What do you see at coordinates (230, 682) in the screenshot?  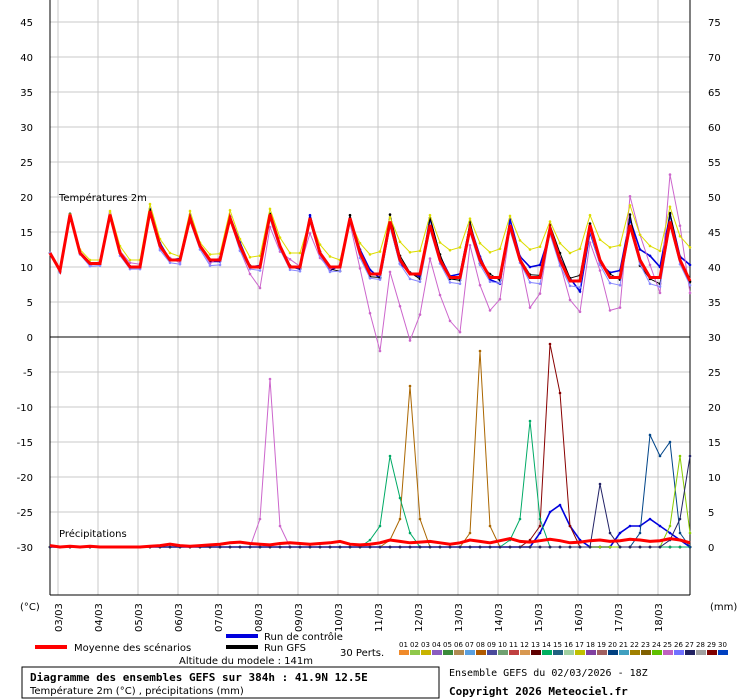 I see `footer-box` at bounding box center [230, 682].